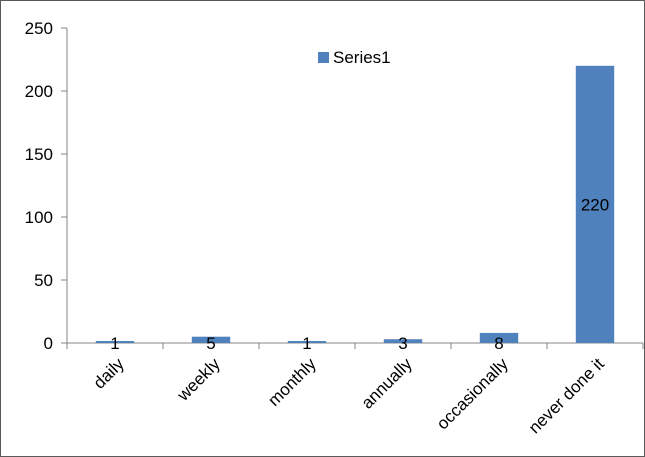  Describe the element at coordinates (362, 57) in the screenshot. I see `legend-label: Series1` at that location.